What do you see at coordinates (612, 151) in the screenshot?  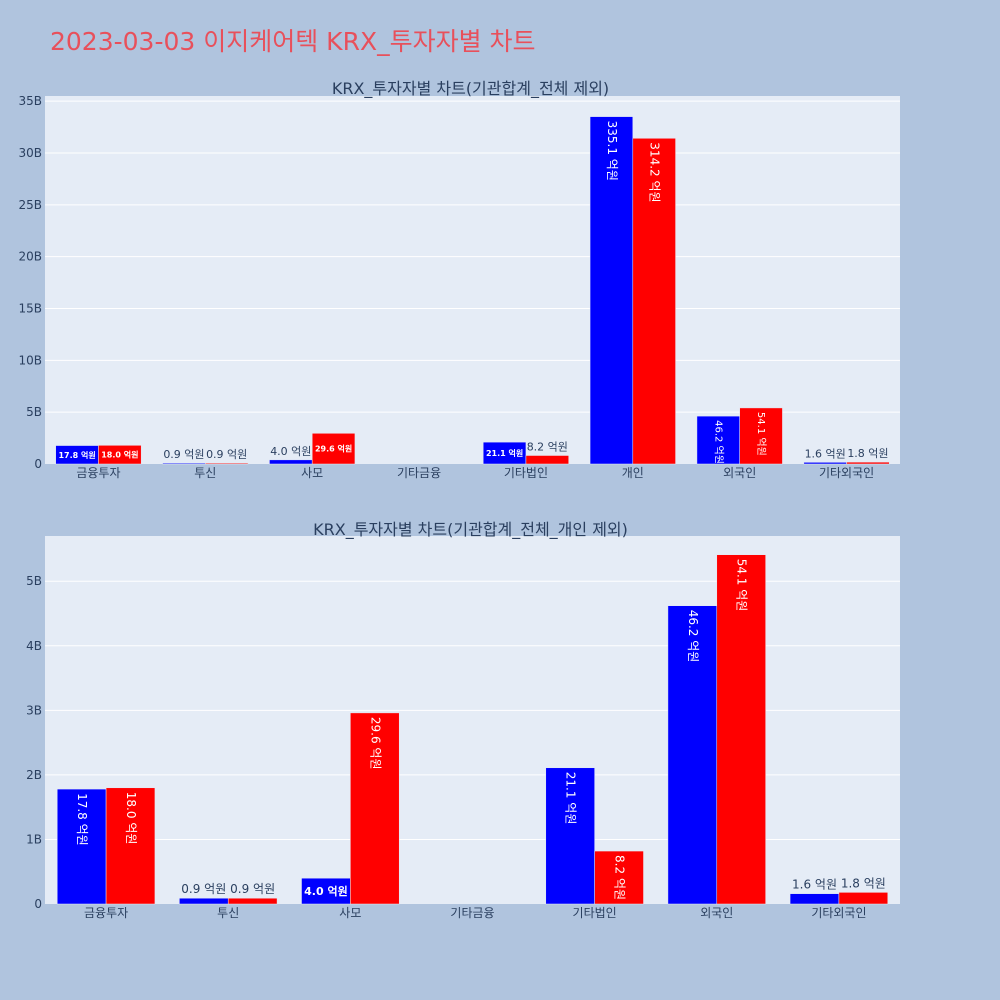 I see `data-label: 335.1 억원` at bounding box center [612, 151].